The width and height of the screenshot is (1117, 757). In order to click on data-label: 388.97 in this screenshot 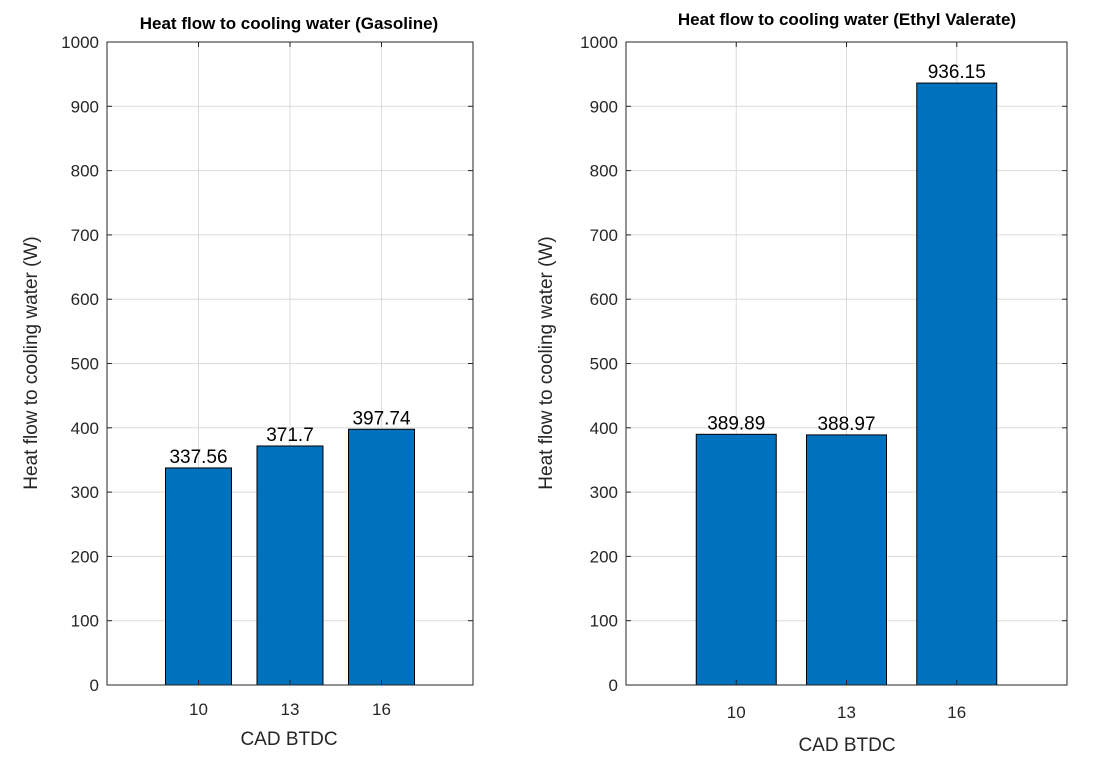, I will do `click(846, 424)`.